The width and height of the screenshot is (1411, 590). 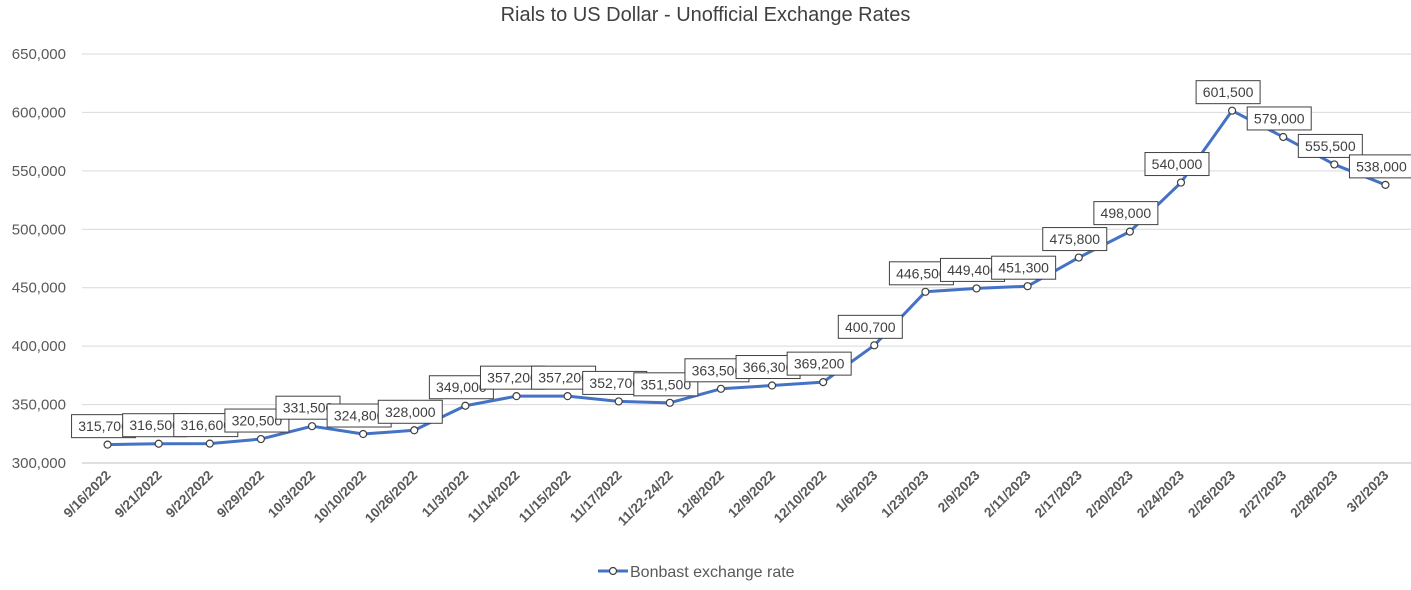 I want to click on data-label: 351,500, so click(x=666, y=384).